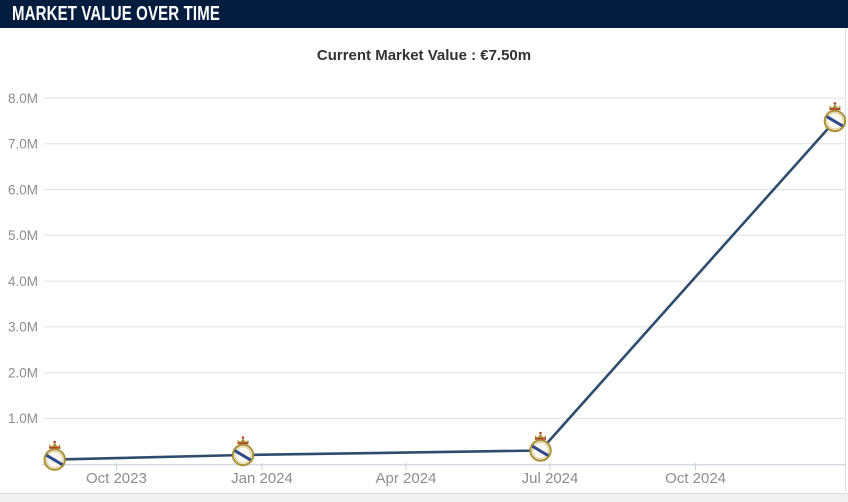 The width and height of the screenshot is (848, 502). Describe the element at coordinates (550, 478) in the screenshot. I see `x-axis-label: Jul 2024` at that location.